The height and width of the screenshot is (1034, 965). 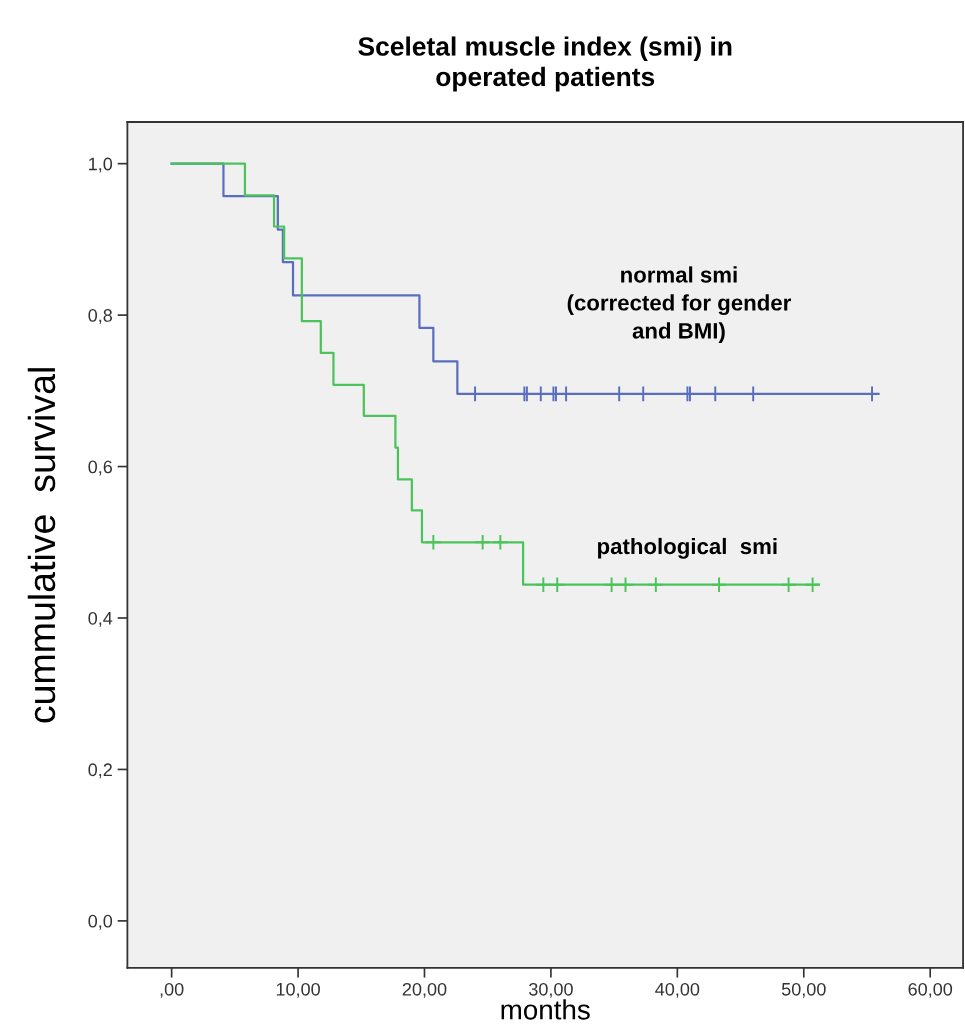 I want to click on text: normal smi (corrected for gender and BMI), so click(x=679, y=305).